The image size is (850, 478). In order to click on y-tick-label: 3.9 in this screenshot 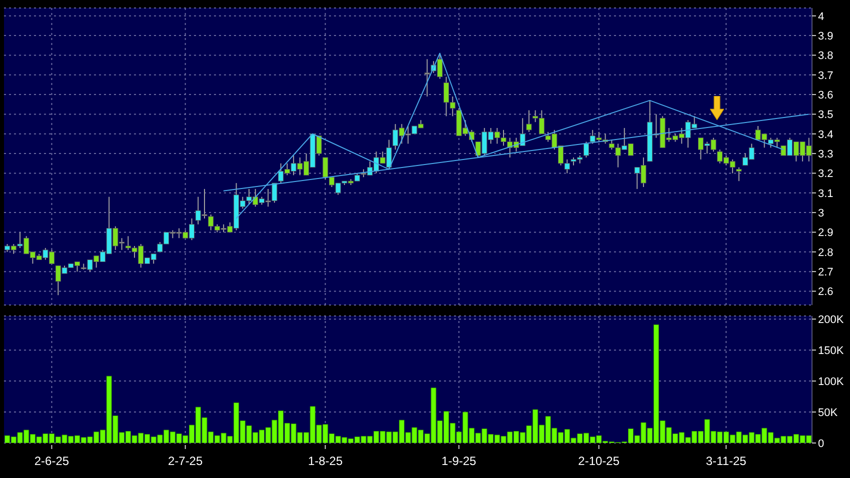, I will do `click(826, 36)`.